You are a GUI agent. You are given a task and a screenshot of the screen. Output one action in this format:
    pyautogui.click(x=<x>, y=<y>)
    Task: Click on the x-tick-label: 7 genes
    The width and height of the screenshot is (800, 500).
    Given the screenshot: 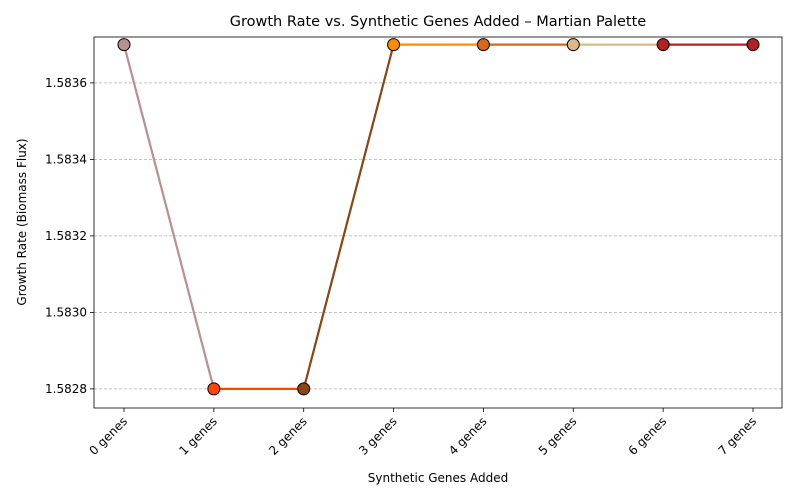 What is the action you would take?
    pyautogui.click(x=737, y=436)
    